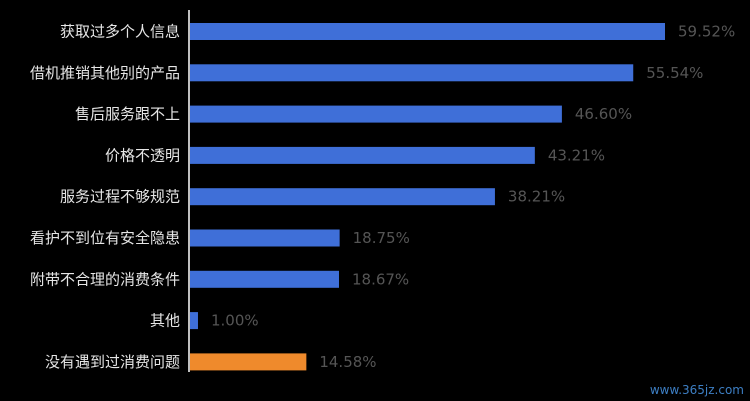 The image size is (750, 401). What do you see at coordinates (105, 73) in the screenshot?
I see `category-label-1: 借机推销其他别的产品` at bounding box center [105, 73].